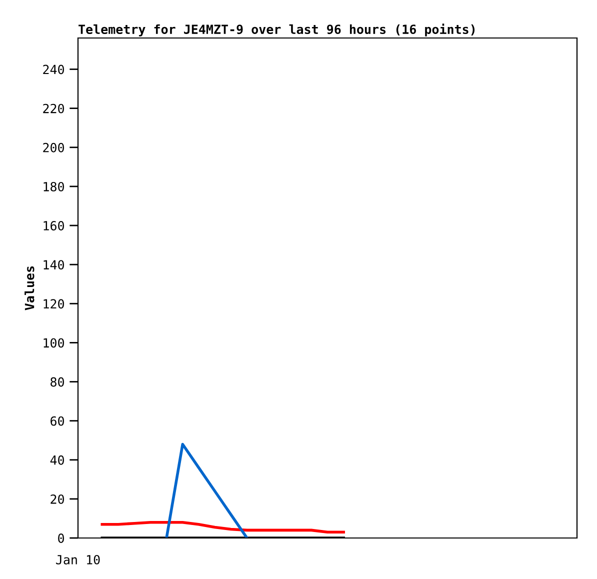 This screenshot has height=579, width=597. Describe the element at coordinates (29, 288) in the screenshot. I see `y-axis-title: Values` at that location.